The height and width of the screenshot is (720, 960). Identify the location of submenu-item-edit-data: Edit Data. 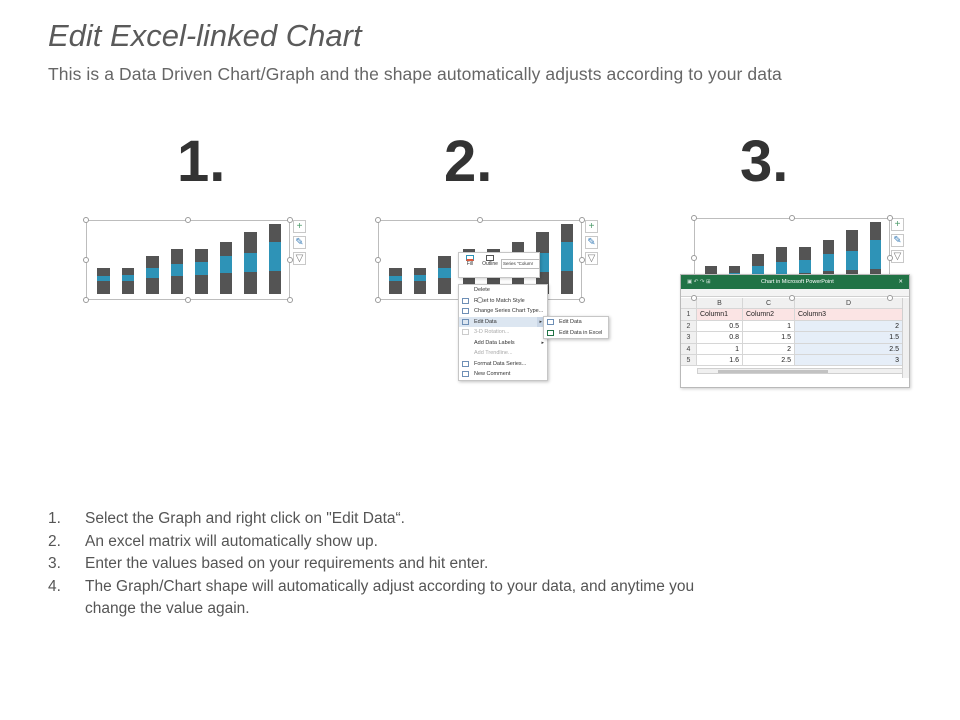
(576, 322).